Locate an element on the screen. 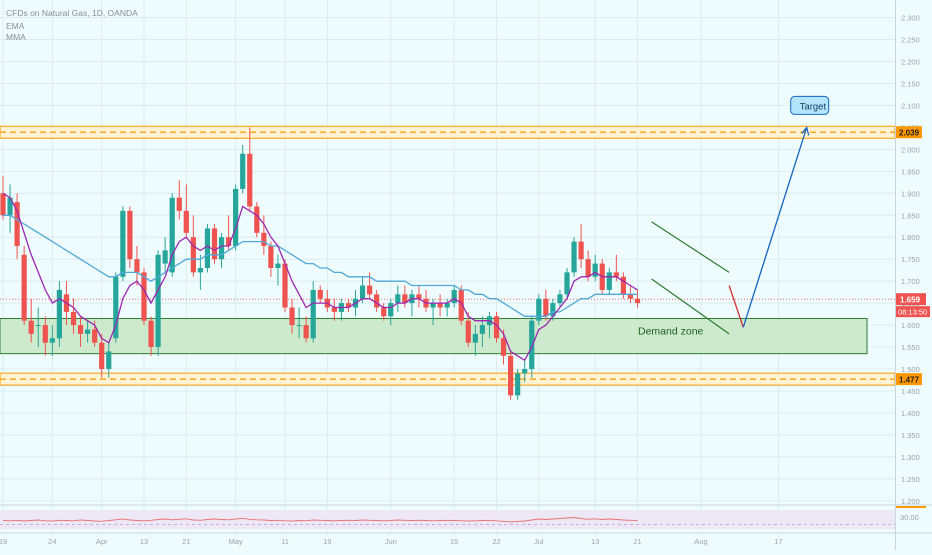 The width and height of the screenshot is (932, 555). channel-lower-line is located at coordinates (690, 306).